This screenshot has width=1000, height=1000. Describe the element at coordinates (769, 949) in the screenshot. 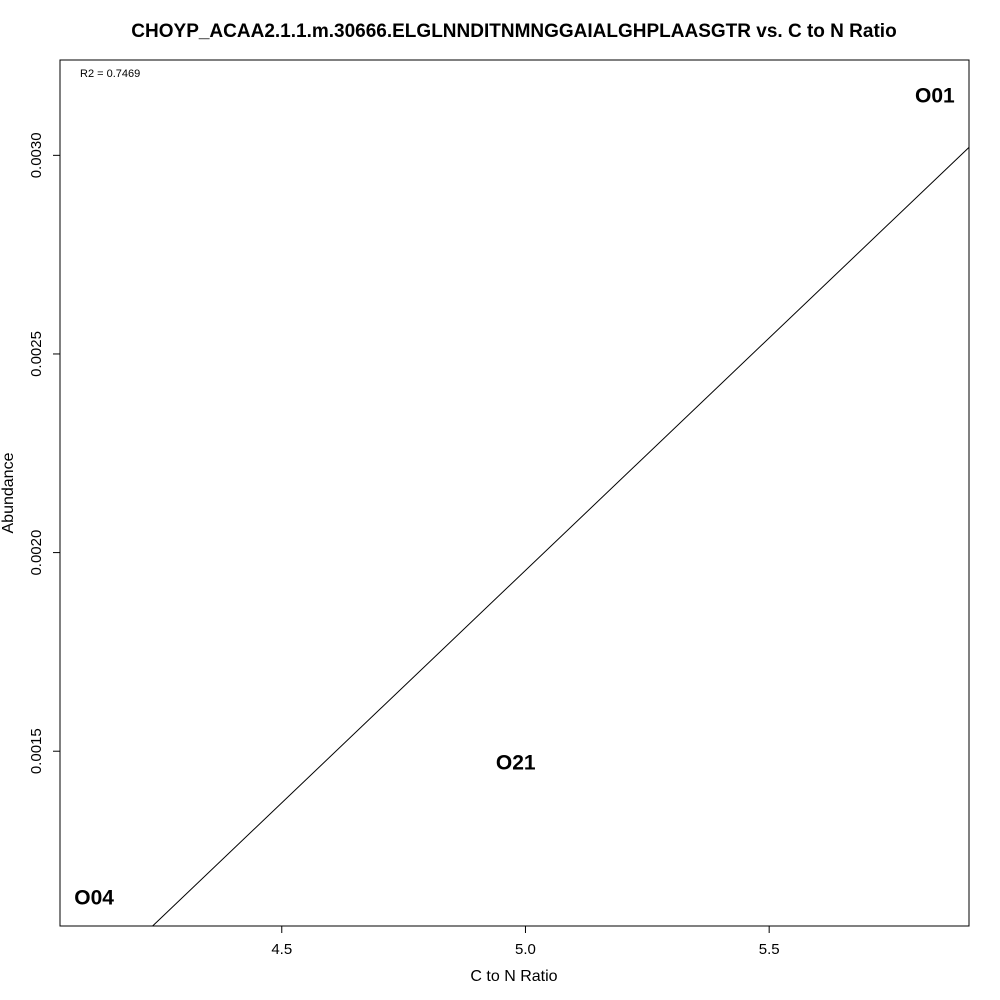

I see `x-tick-label: 5.5` at that location.